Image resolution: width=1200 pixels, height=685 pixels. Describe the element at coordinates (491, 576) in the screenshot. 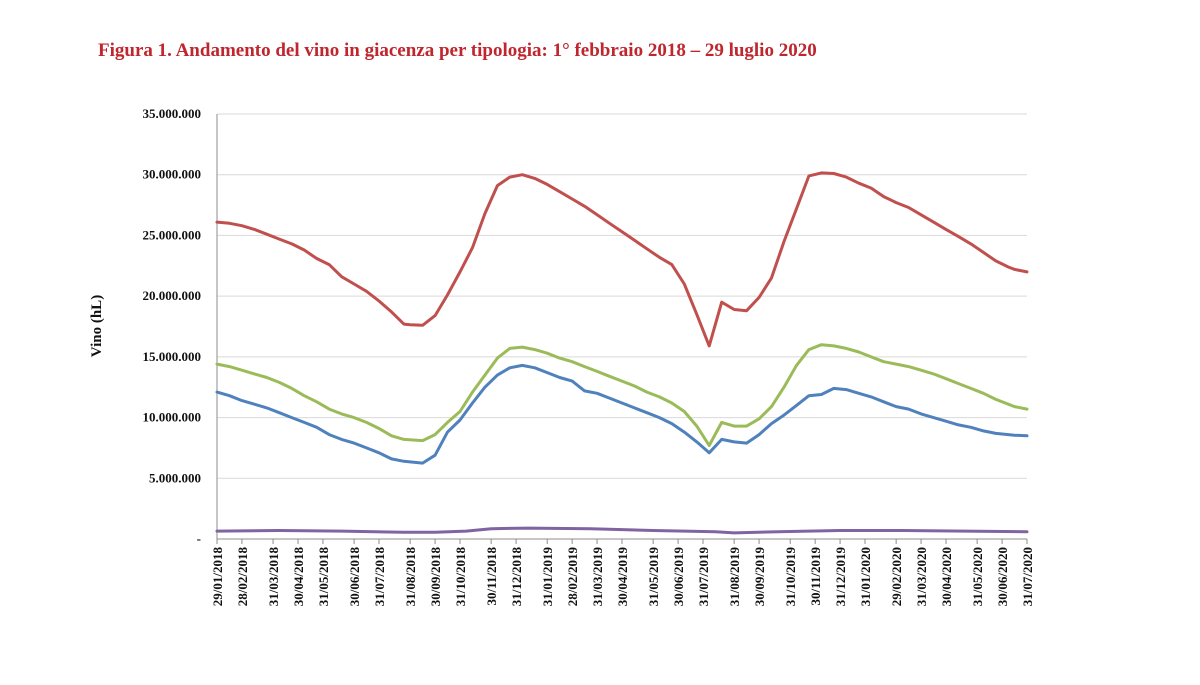

I see `x-tick-label-10: 30/11/2018` at that location.